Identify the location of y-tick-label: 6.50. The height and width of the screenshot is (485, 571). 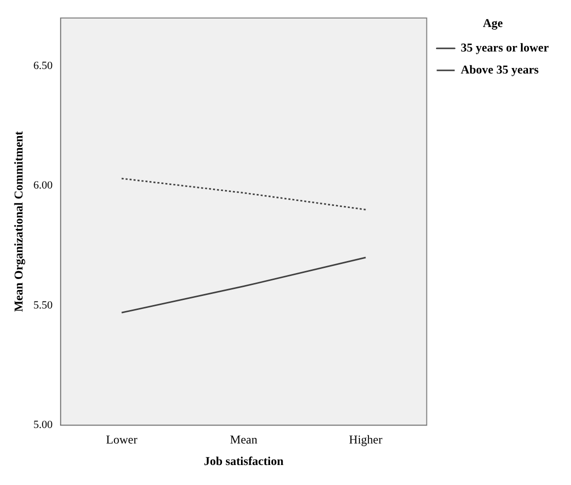
(43, 66).